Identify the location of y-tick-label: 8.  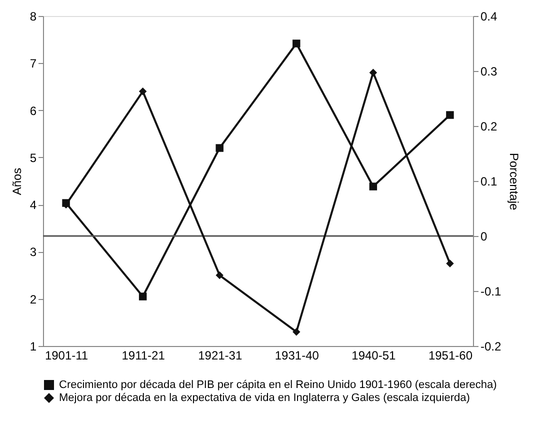
(33, 17).